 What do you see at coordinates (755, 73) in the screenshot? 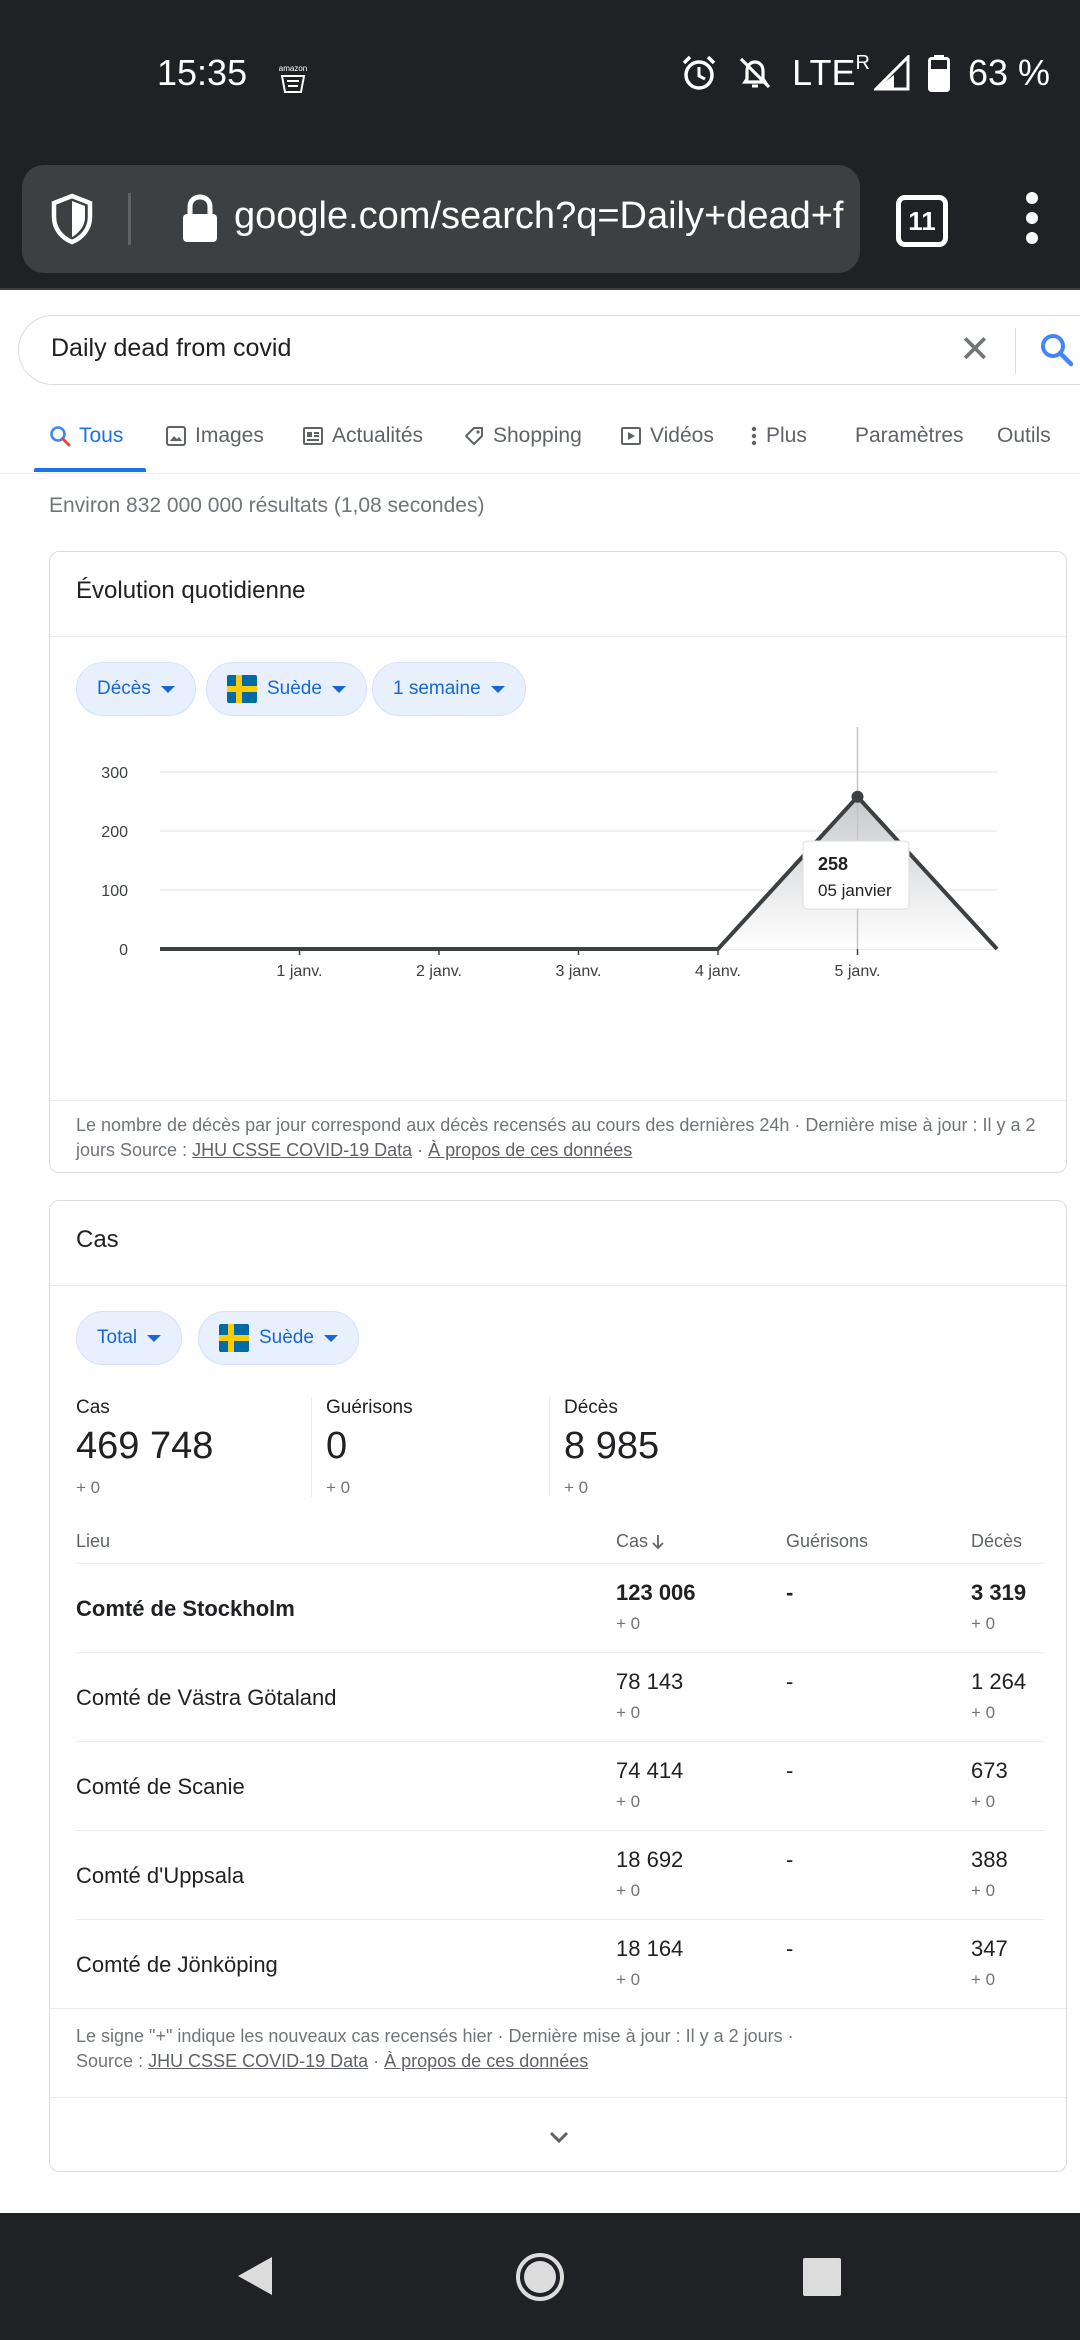
I see `bell-off-icon` at bounding box center [755, 73].